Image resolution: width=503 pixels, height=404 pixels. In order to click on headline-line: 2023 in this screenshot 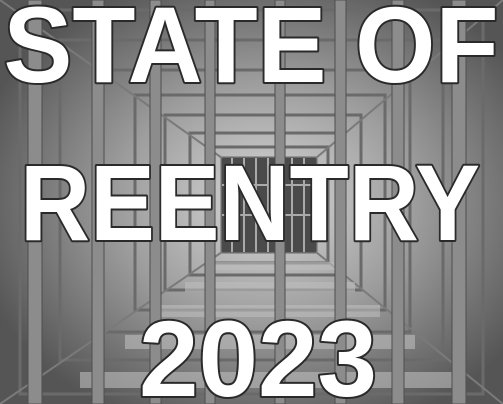, I will do `click(258, 351)`.